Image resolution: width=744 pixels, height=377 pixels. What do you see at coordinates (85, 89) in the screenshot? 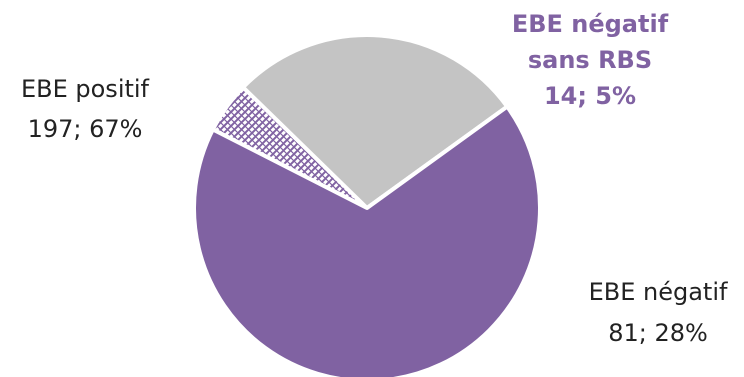
I see `data-label-line: EBE positif` at bounding box center [85, 89].